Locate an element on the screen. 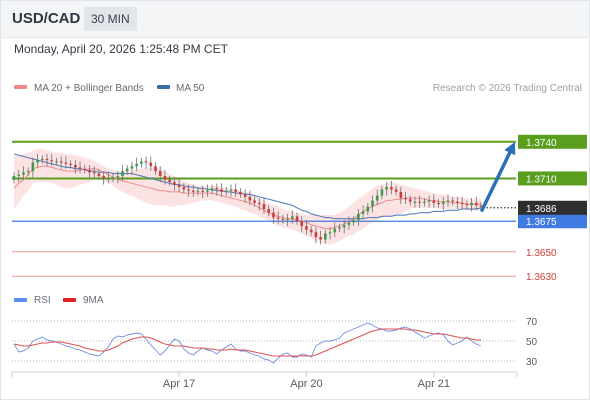  current-price-label: 1.3686 is located at coordinates (541, 209).